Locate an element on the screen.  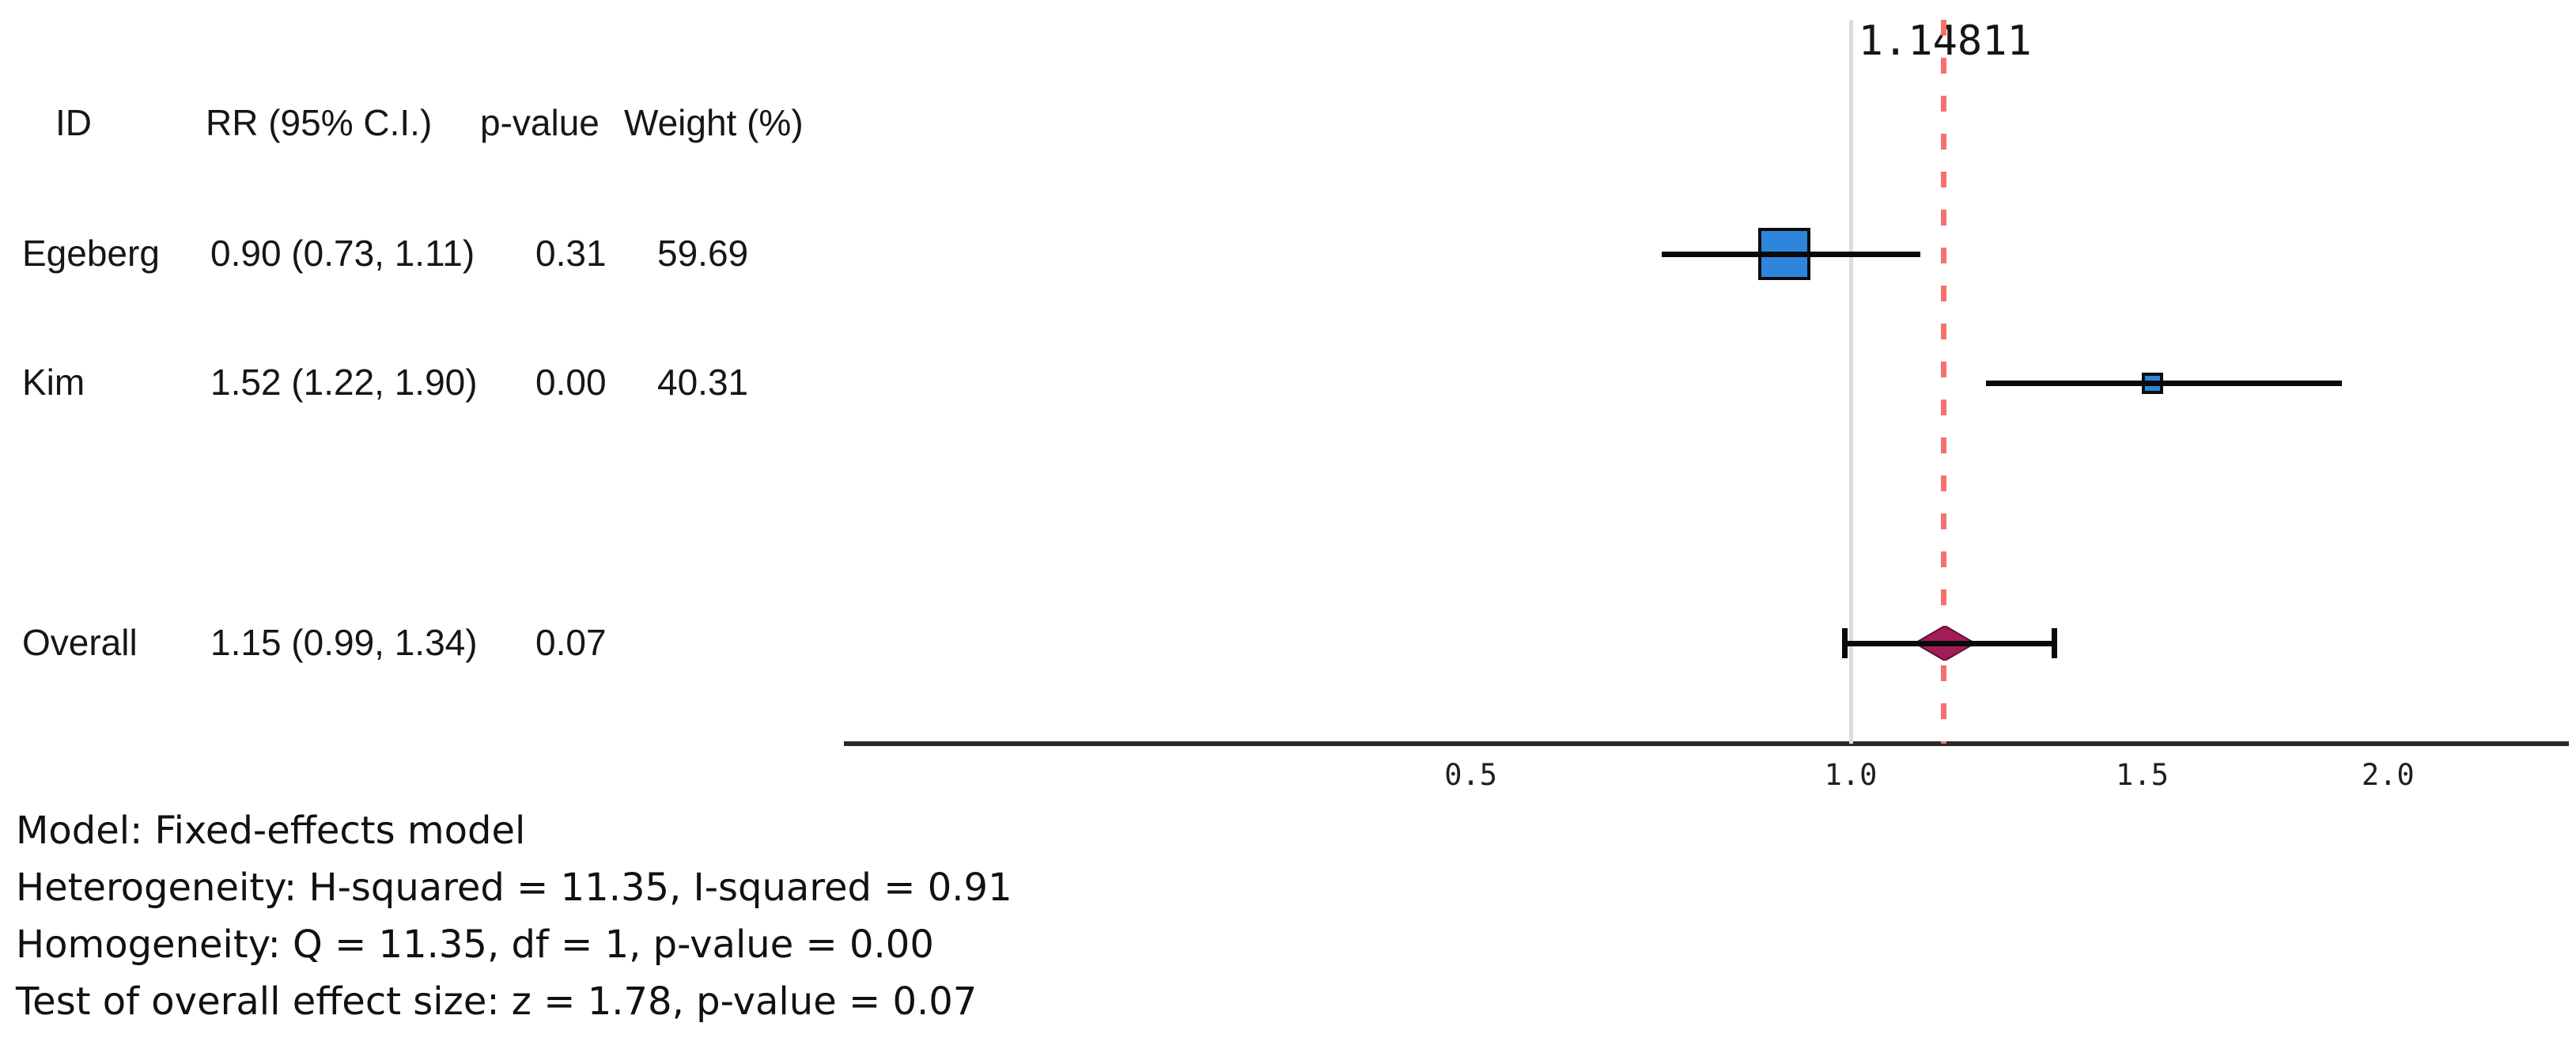
study-p-value: 0.00 is located at coordinates (571, 382).